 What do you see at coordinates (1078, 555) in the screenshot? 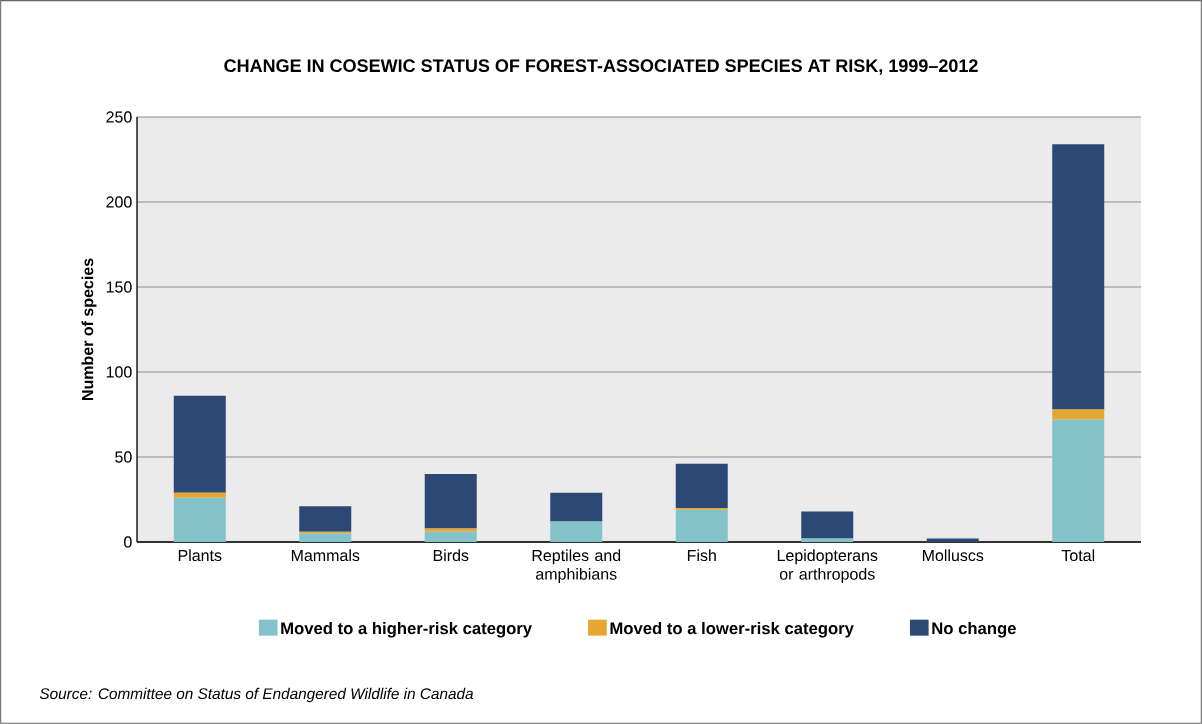
I see `x-tick-label: Total` at bounding box center [1078, 555].